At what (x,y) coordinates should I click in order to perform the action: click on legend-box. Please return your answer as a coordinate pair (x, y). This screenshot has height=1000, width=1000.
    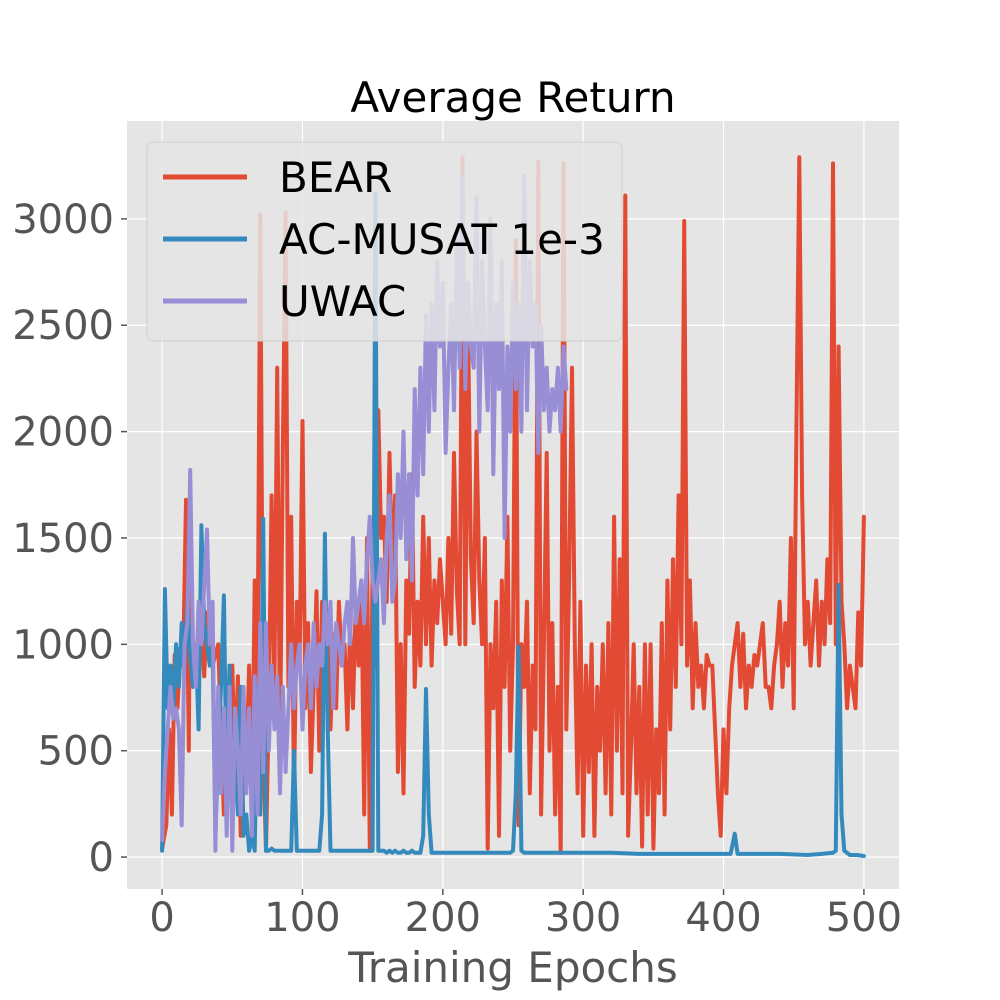
    Looking at the image, I should click on (384, 241).